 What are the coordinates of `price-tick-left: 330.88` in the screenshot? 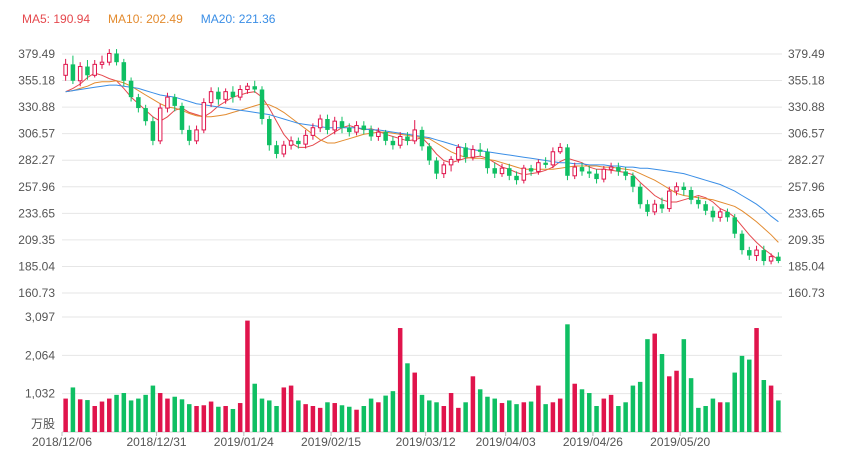 It's located at (36, 107).